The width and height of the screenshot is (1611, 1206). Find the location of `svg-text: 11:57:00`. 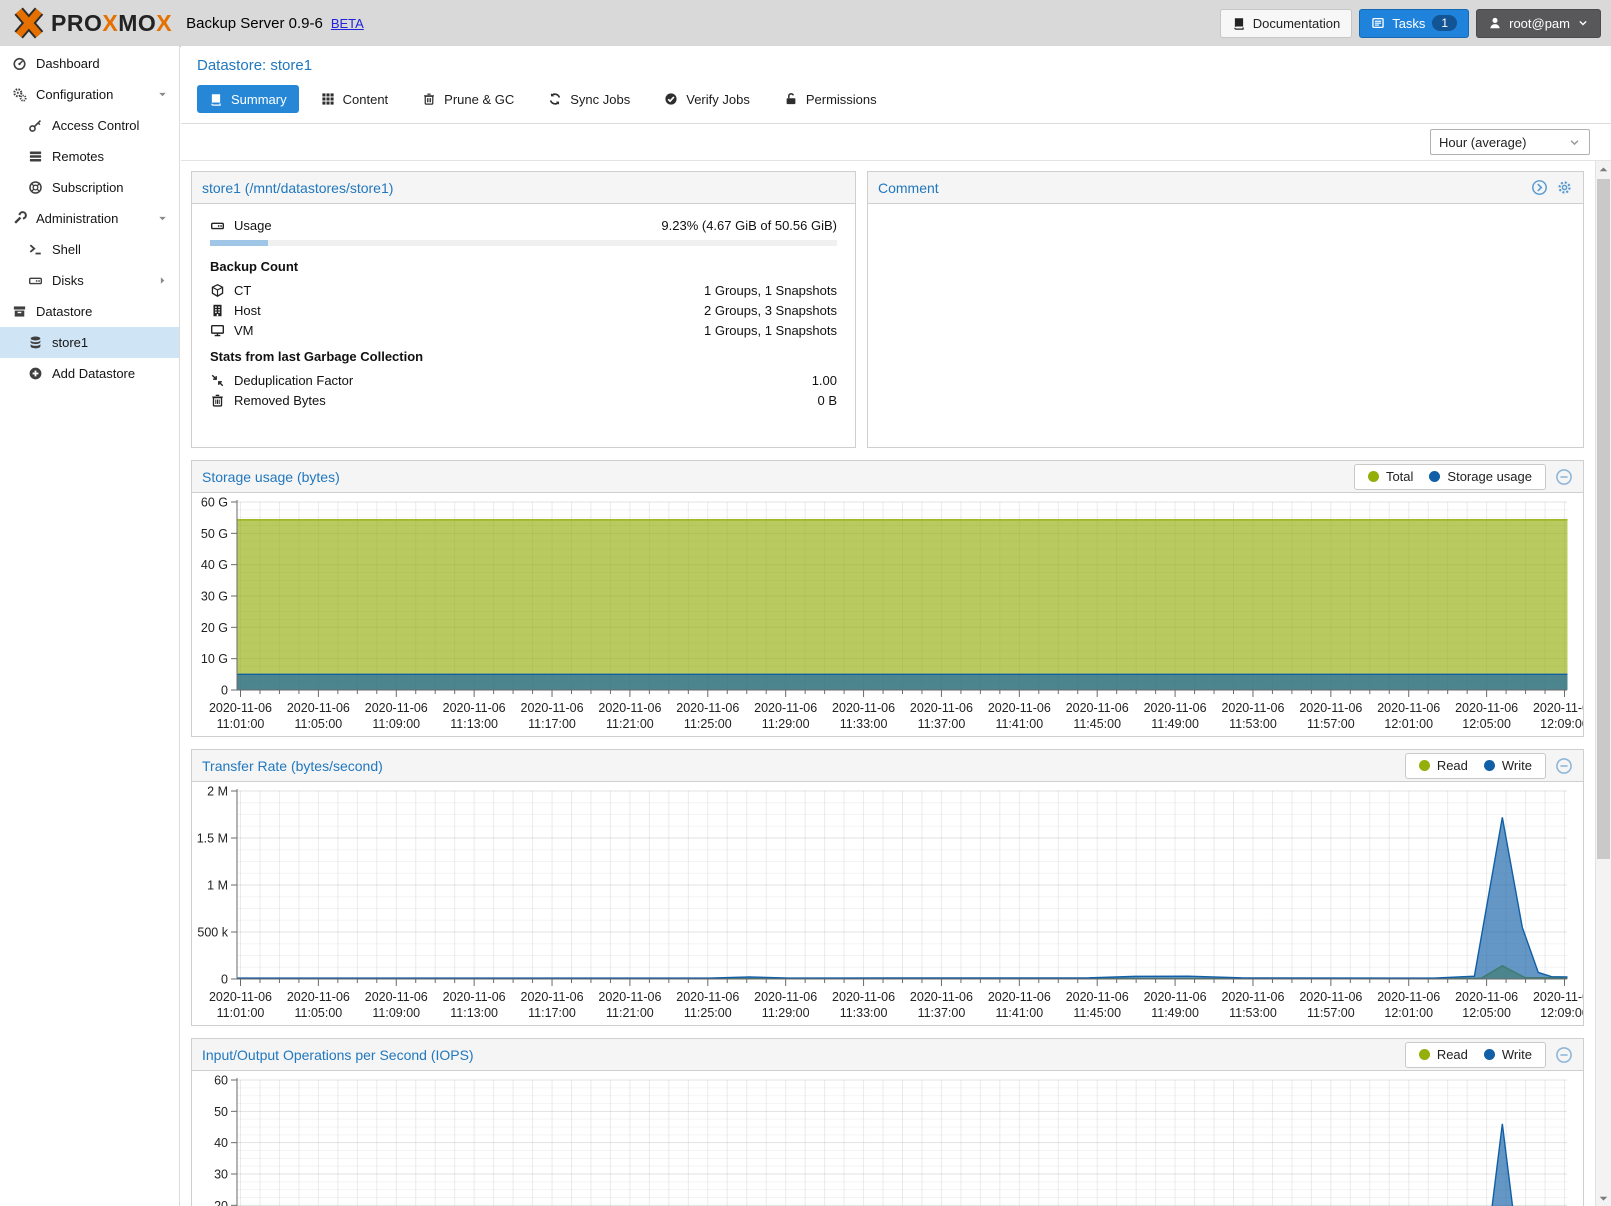

svg-text: 11:57:00 is located at coordinates (1331, 724).